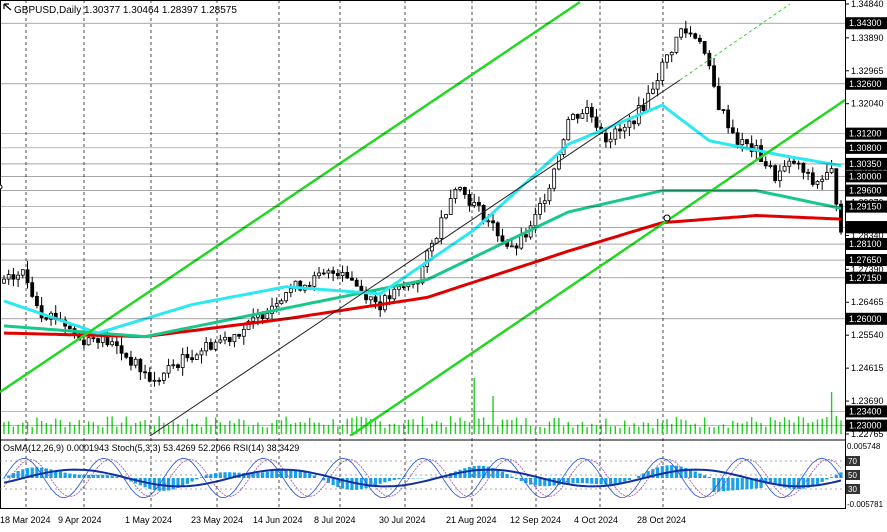 The image size is (887, 532). What do you see at coordinates (402, 520) in the screenshot?
I see `time-label: 30 Jul 2024` at bounding box center [402, 520].